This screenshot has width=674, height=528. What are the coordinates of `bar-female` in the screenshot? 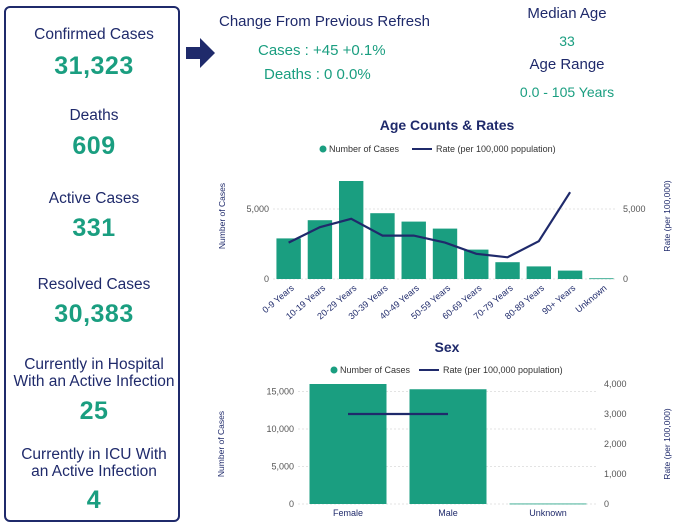 It's located at (348, 444).